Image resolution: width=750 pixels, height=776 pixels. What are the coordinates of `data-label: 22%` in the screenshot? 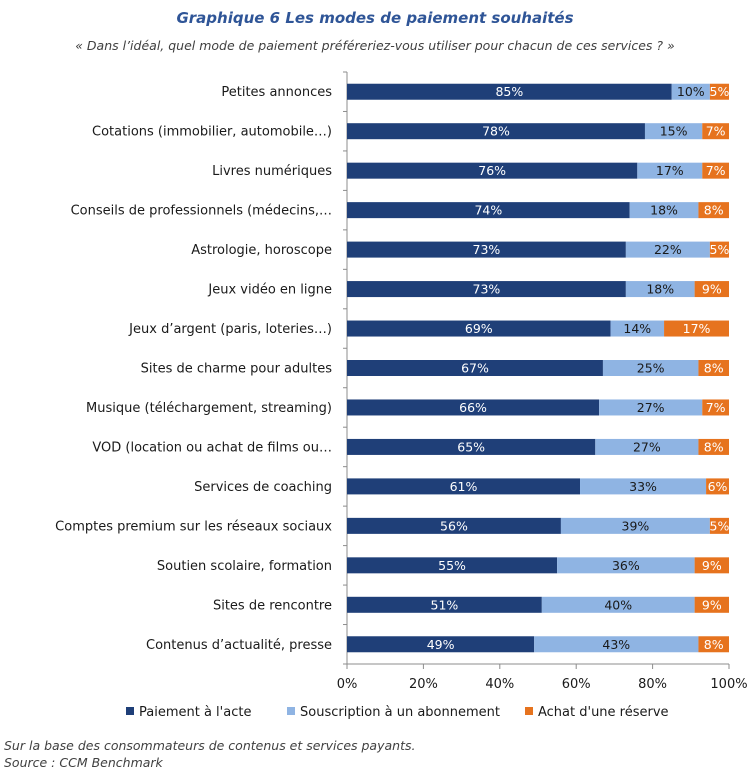 It's located at (668, 249).